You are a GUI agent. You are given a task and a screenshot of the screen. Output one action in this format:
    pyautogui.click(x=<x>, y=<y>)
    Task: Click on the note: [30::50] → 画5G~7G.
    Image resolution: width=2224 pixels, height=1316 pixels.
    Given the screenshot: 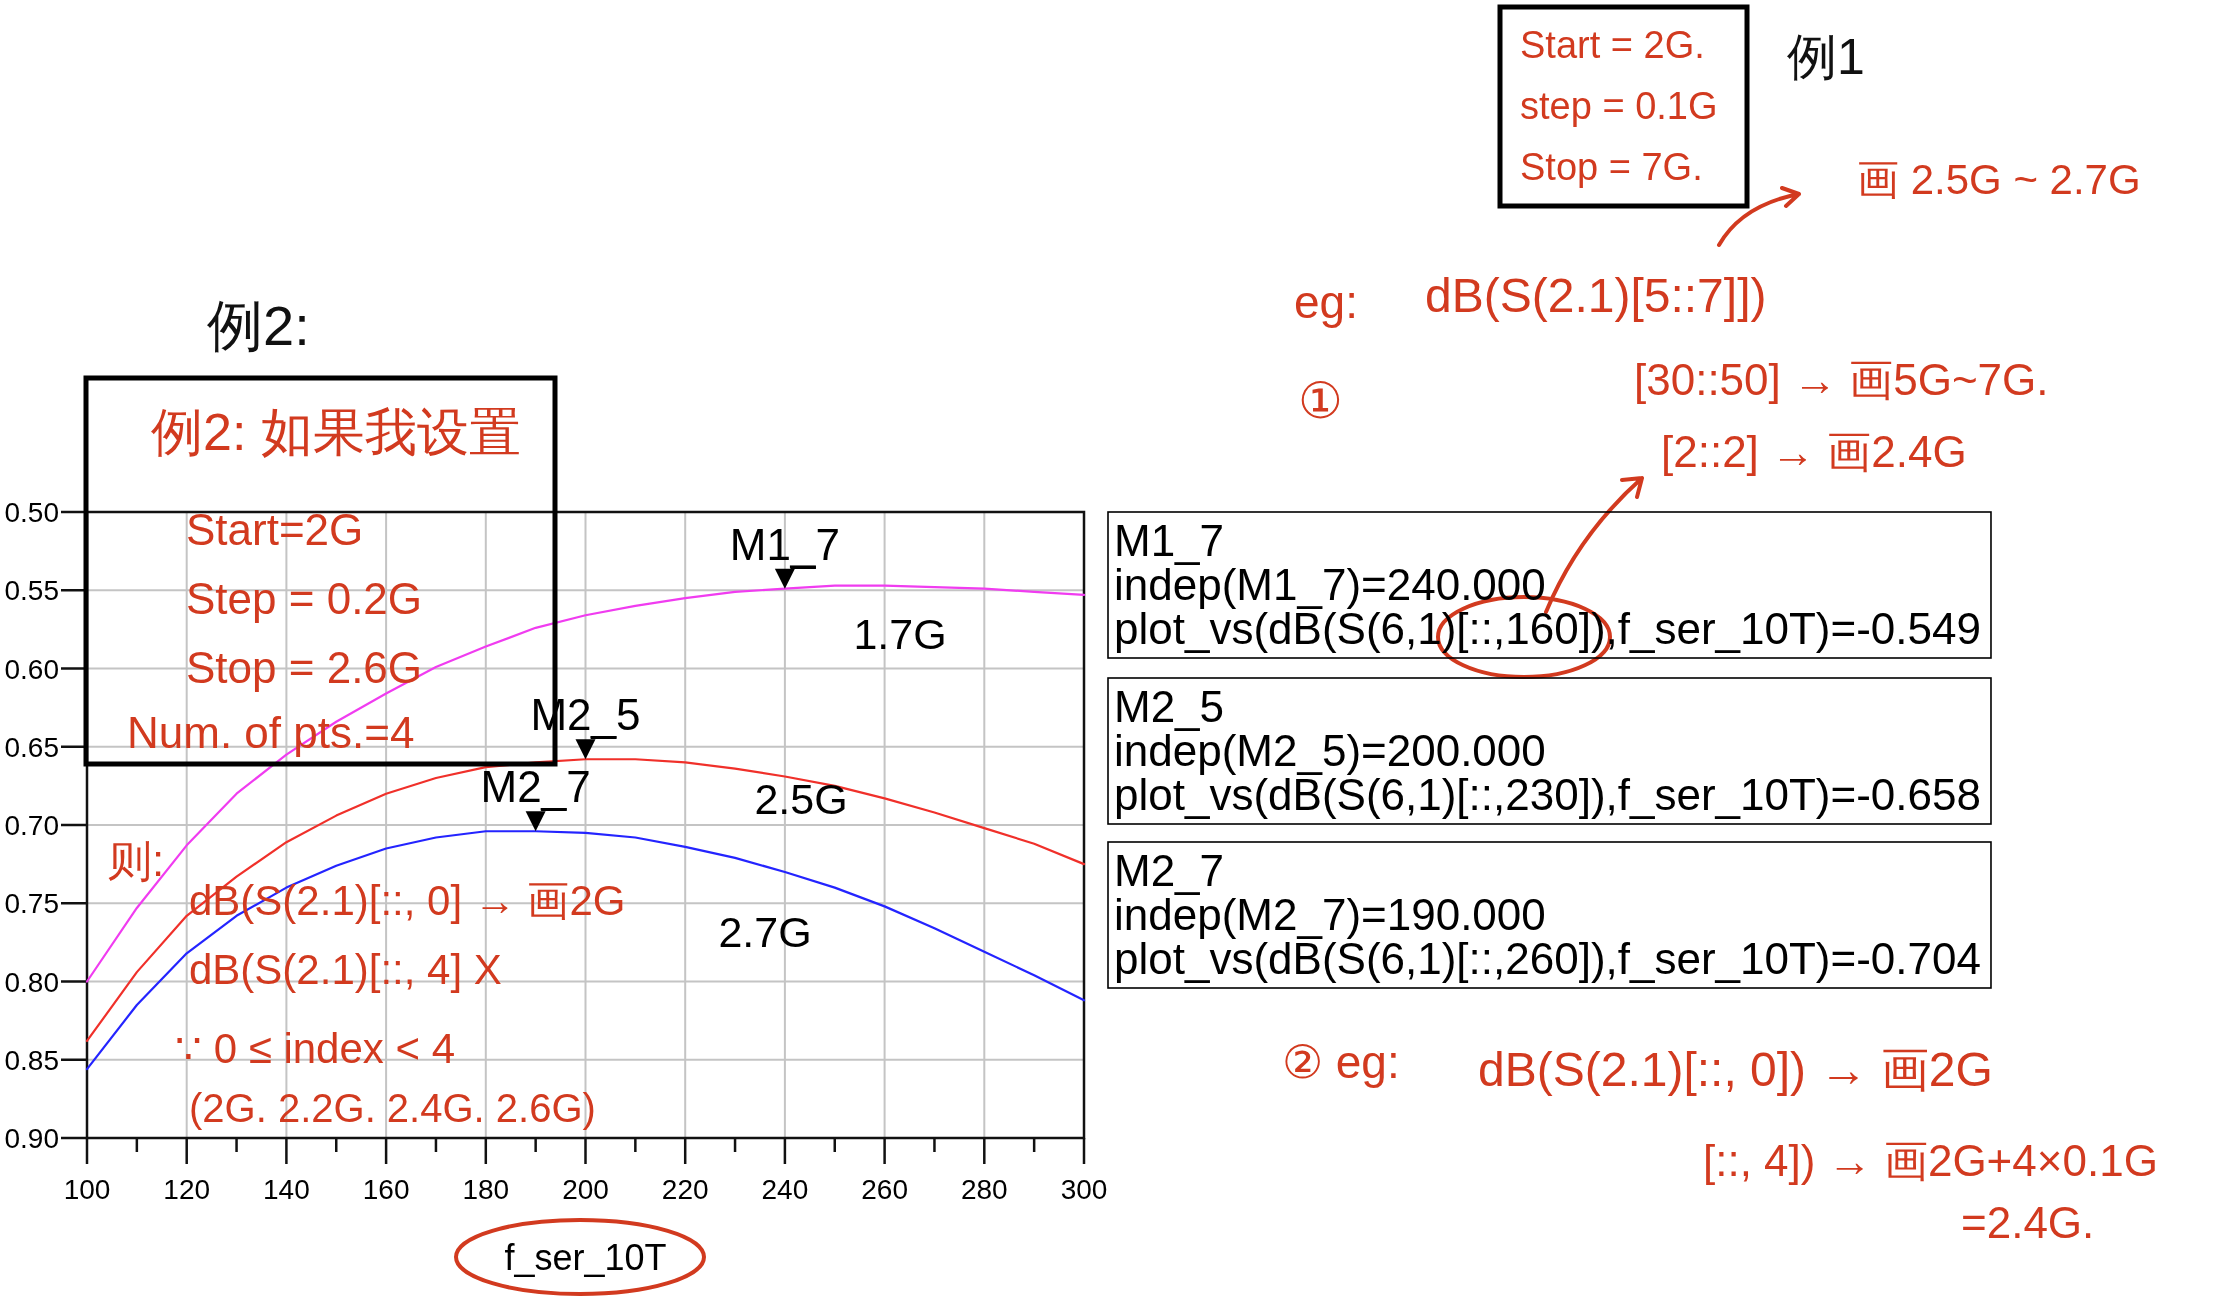 What is the action you would take?
    pyautogui.click(x=1841, y=379)
    